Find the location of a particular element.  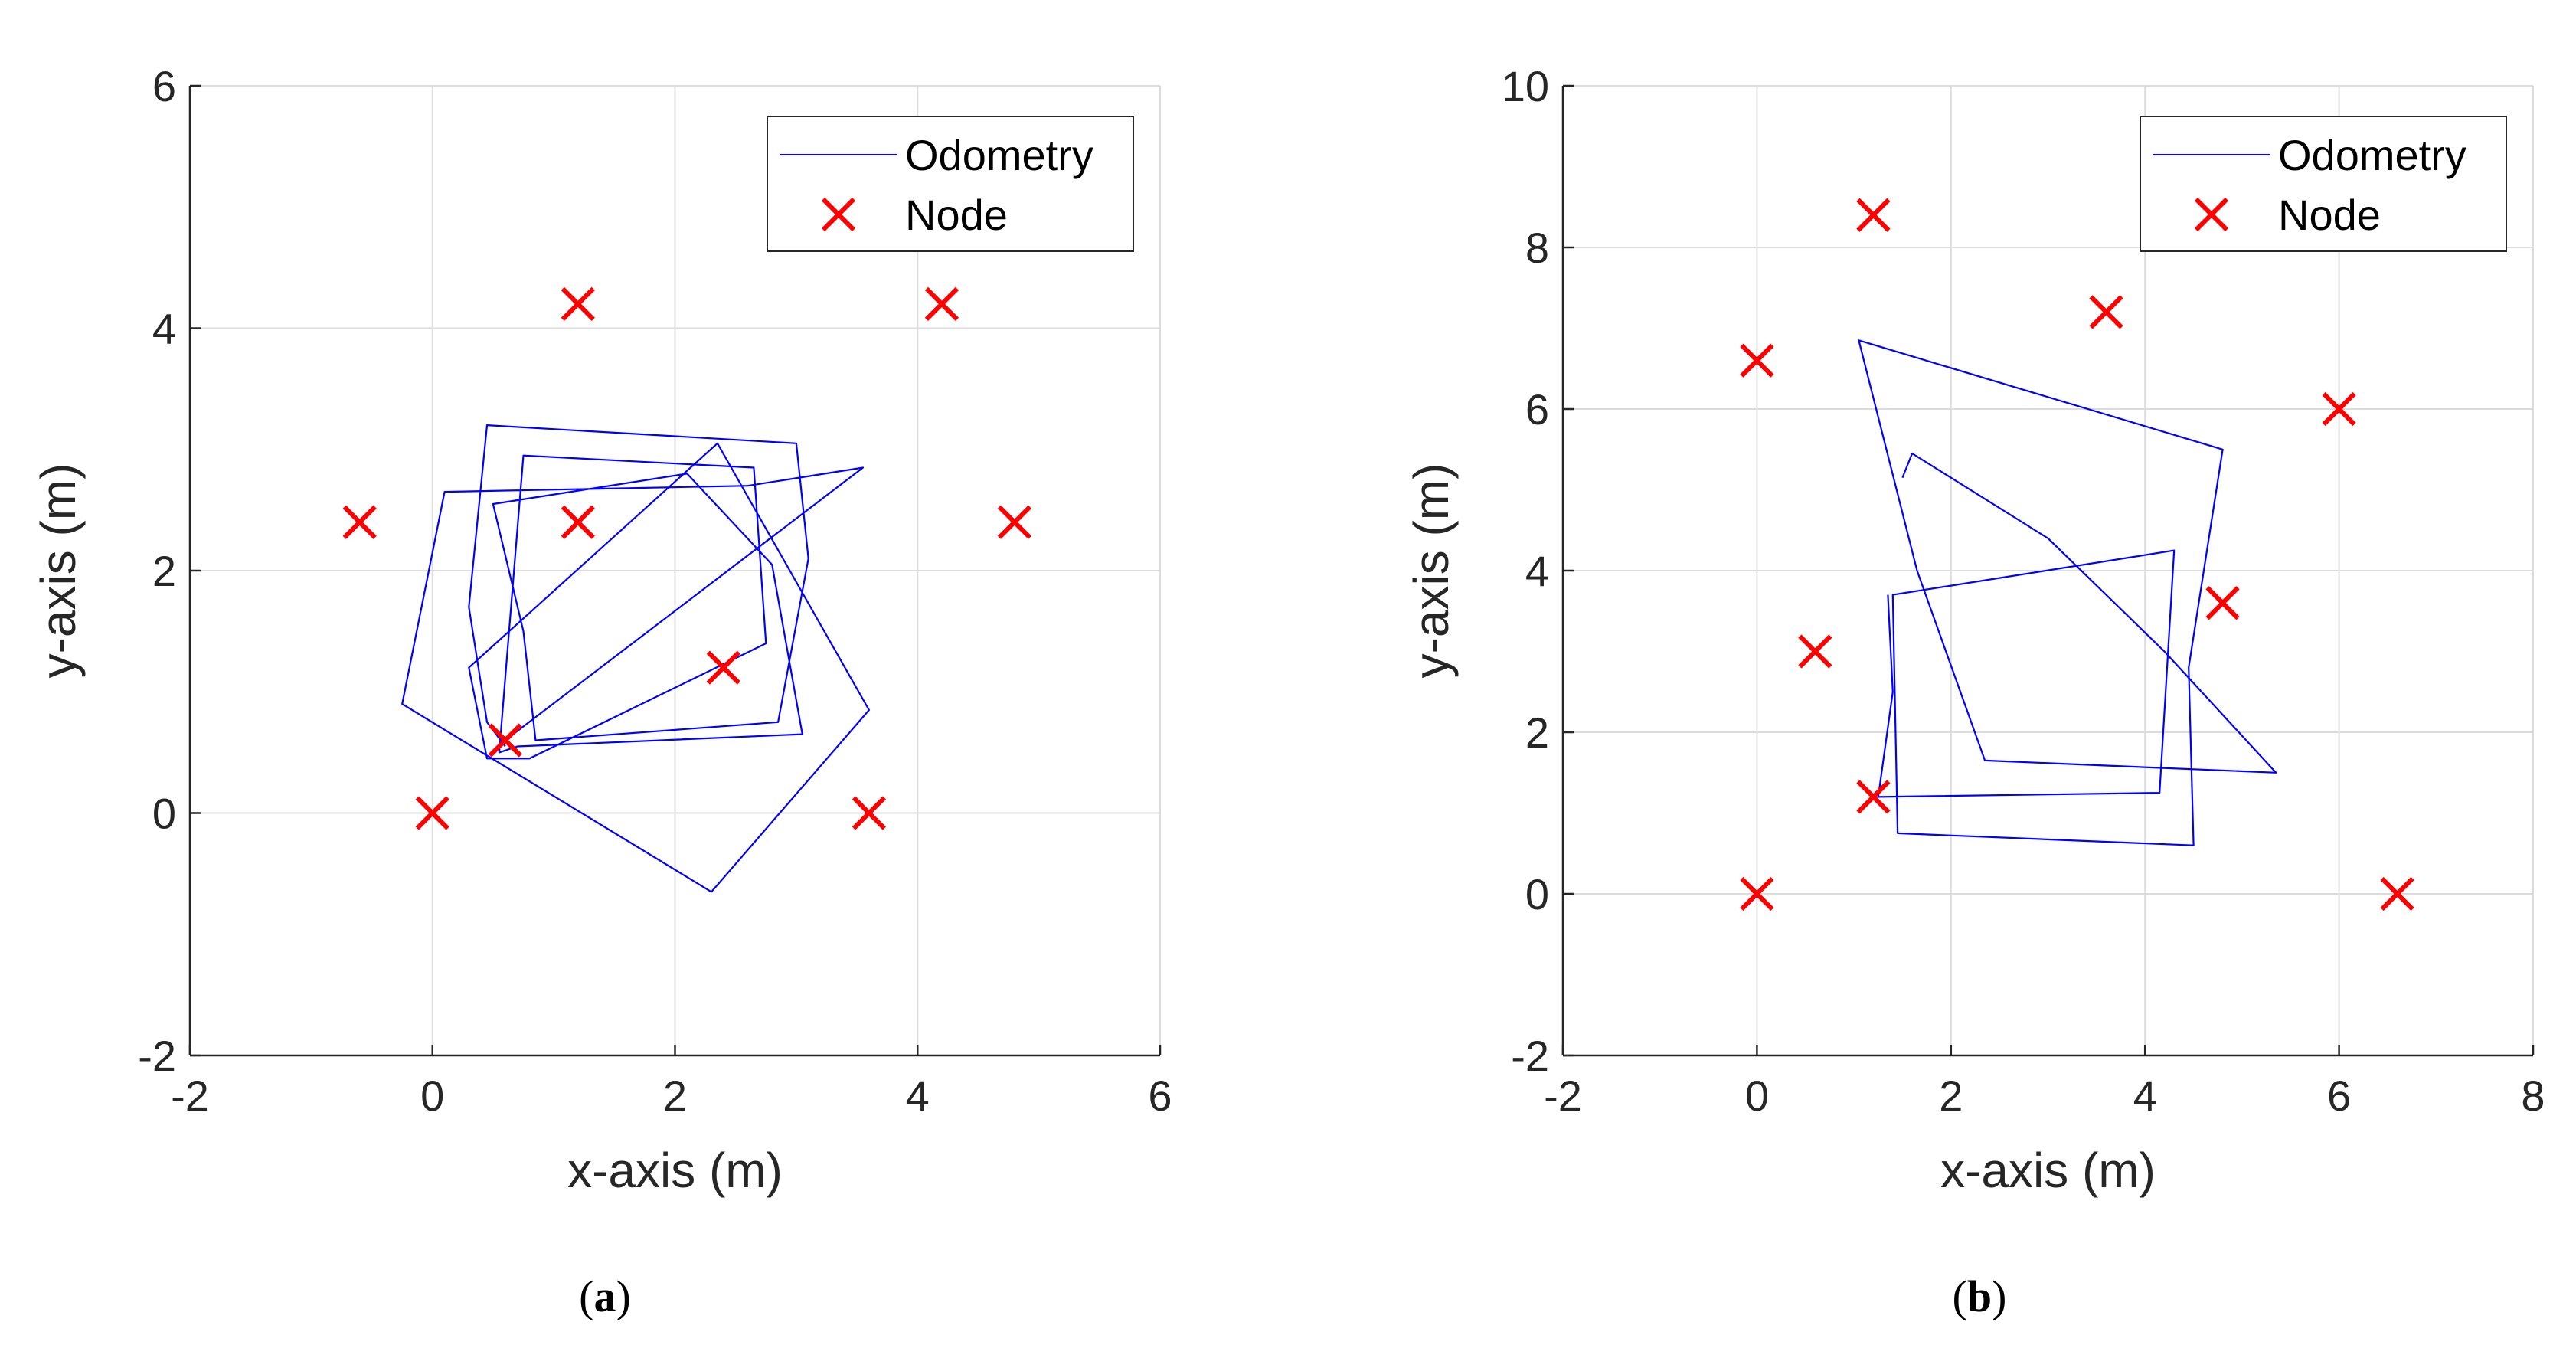

panel-a-series is located at coordinates (687, 589).